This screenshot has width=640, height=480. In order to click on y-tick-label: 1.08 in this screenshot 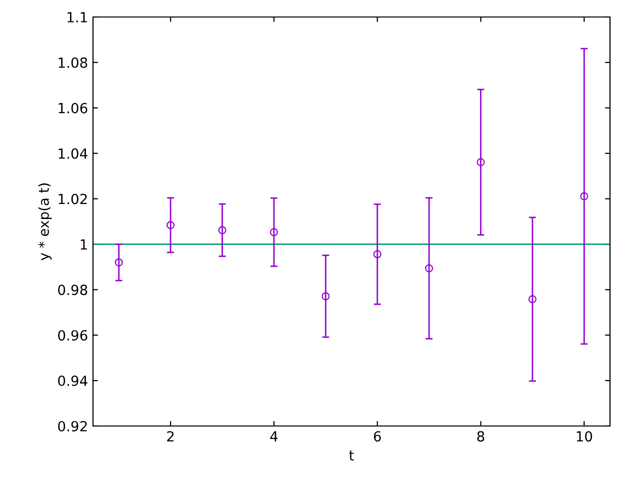, I will do `click(73, 62)`.